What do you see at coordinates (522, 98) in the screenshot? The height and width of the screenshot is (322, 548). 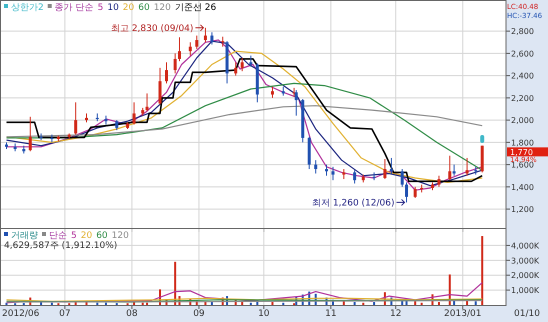 I see `y-tick-label: 2,200` at bounding box center [522, 98].